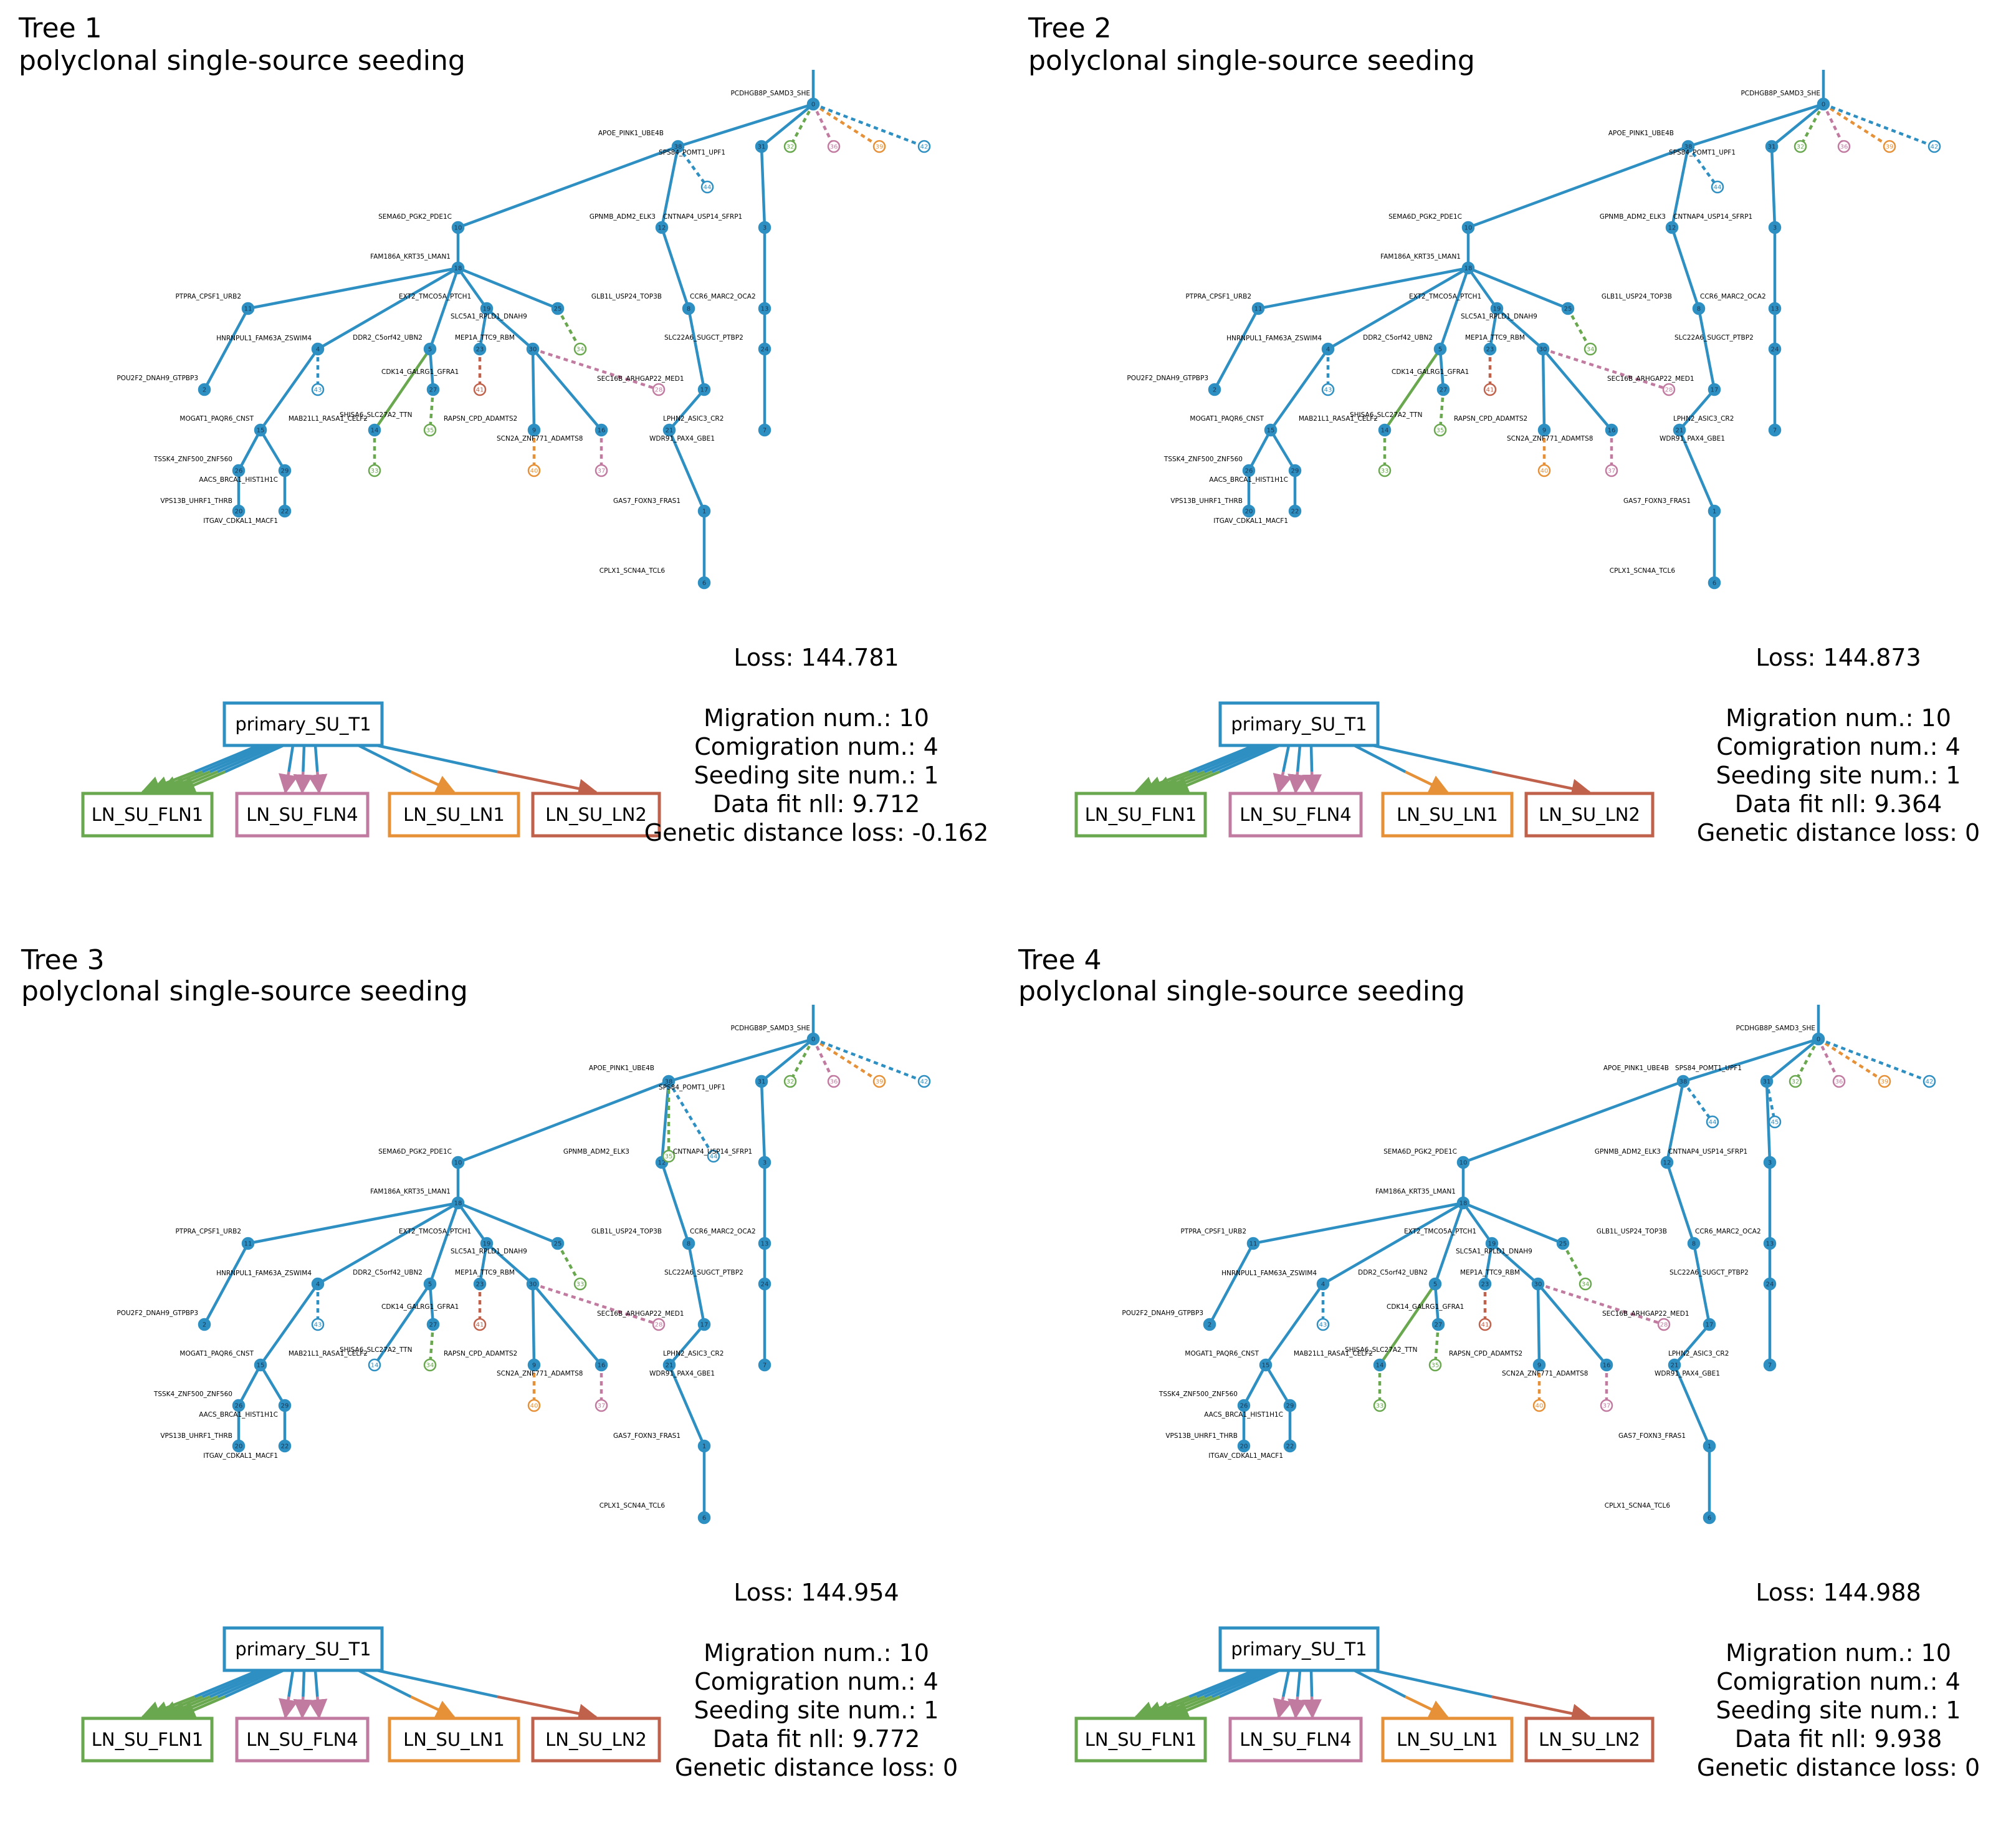 This screenshot has width=2011, height=1848. Describe the element at coordinates (328, 419) in the screenshot. I see `mutation-label: MAB21L1_RASA1_CELF2` at that location.